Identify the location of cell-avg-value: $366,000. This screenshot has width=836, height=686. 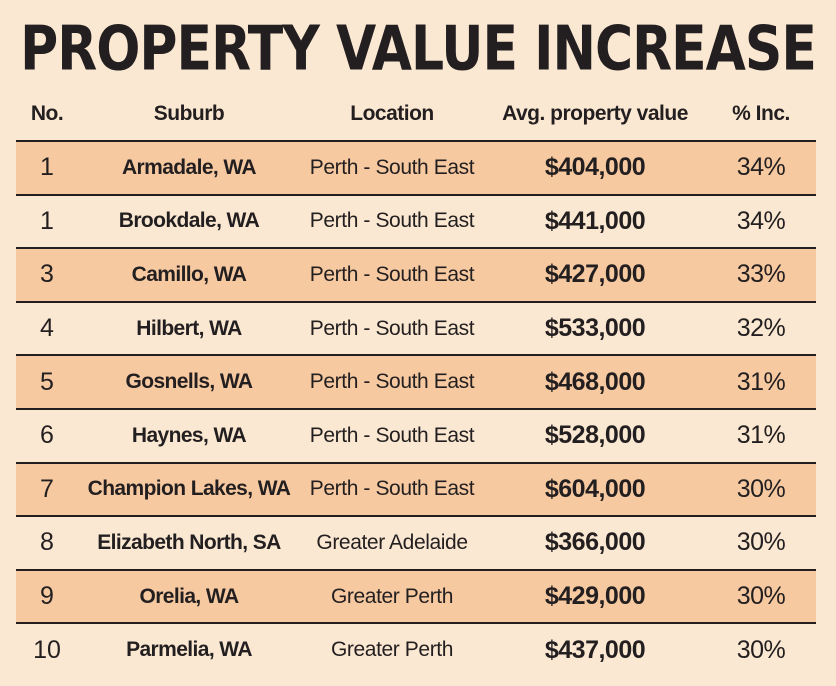
(595, 542).